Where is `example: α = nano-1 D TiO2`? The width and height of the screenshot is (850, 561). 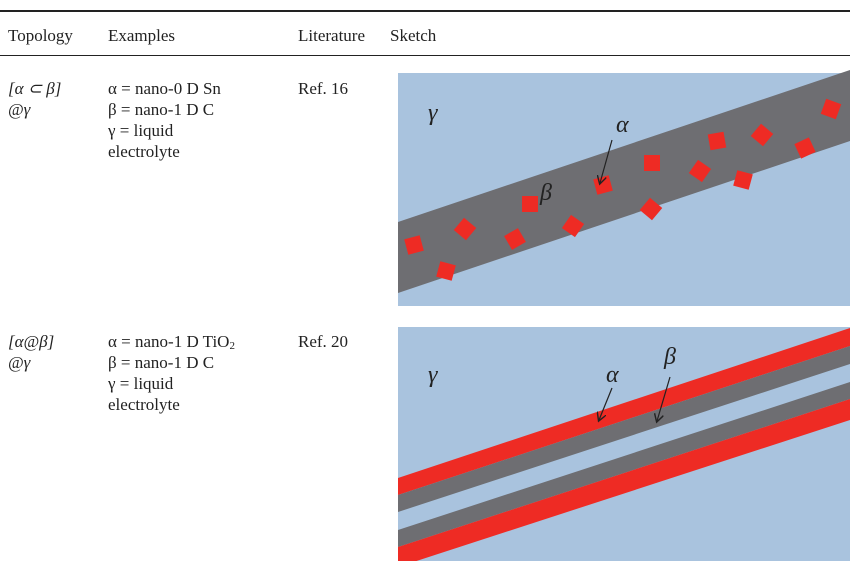 example: α = nano-1 D TiO2 is located at coordinates (171, 344).